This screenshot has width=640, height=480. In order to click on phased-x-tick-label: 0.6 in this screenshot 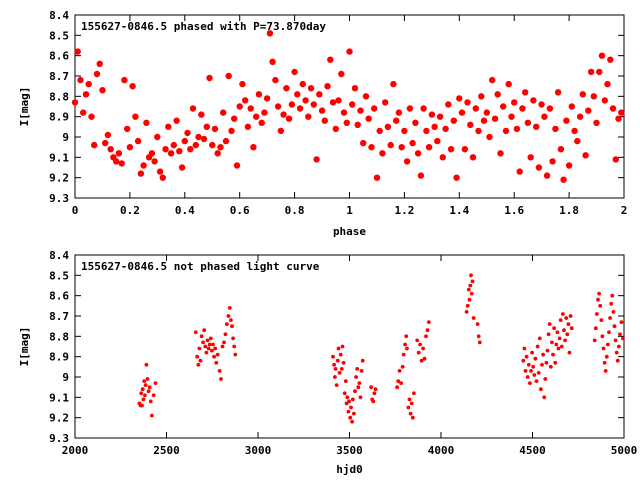, I will do `click(240, 210)`.